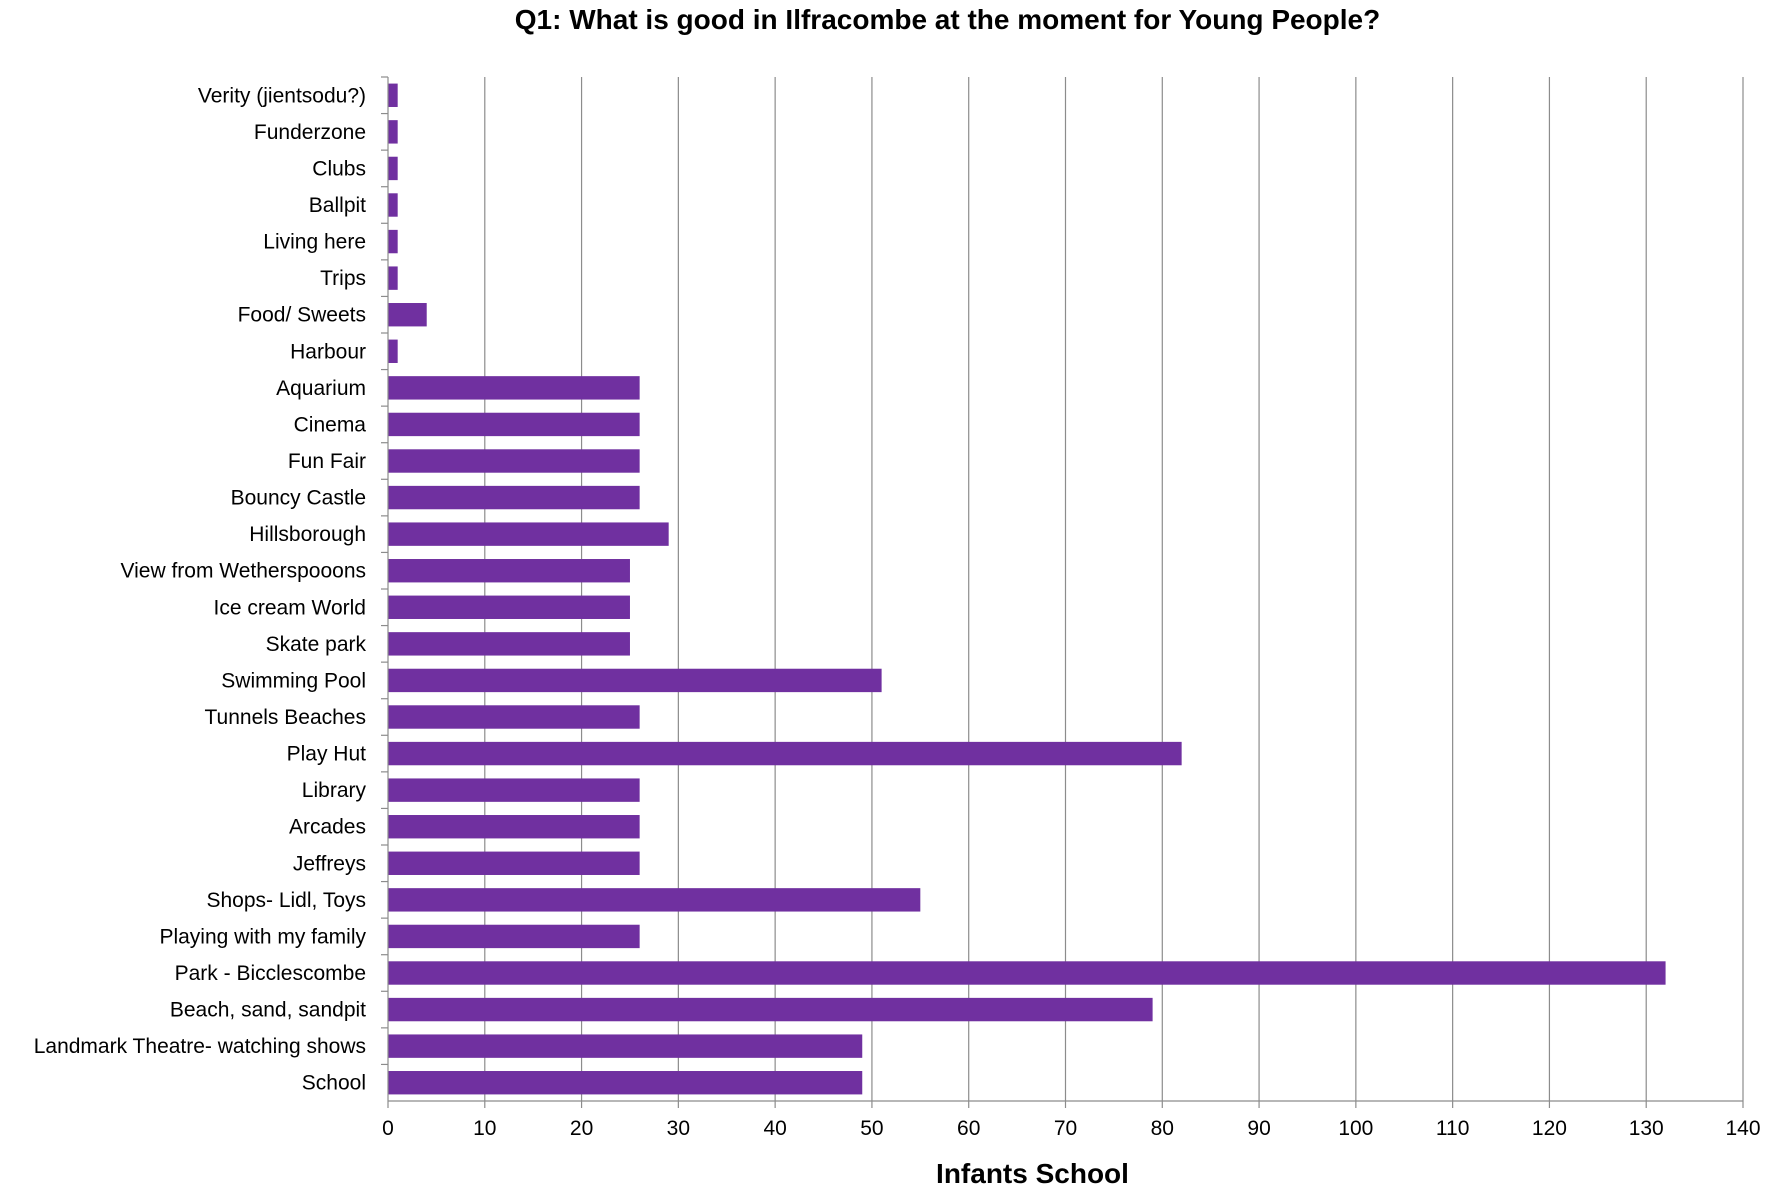 The width and height of the screenshot is (1775, 1190). I want to click on x-tick-label: 30, so click(678, 1128).